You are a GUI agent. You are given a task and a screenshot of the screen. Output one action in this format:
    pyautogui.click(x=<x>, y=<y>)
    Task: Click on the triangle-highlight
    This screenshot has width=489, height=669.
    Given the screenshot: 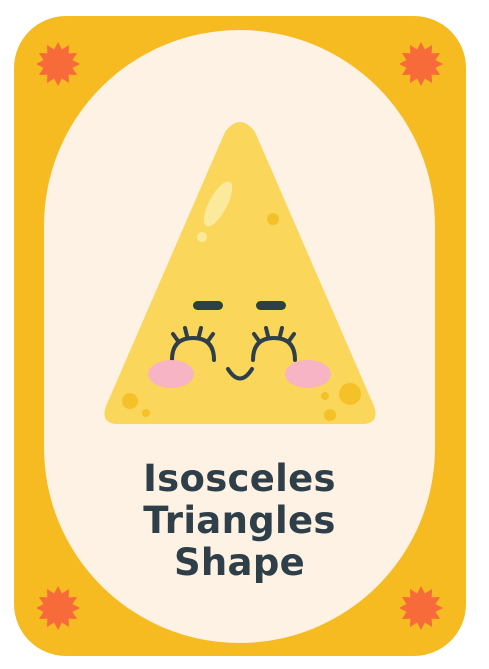 What is the action you would take?
    pyautogui.click(x=218, y=204)
    